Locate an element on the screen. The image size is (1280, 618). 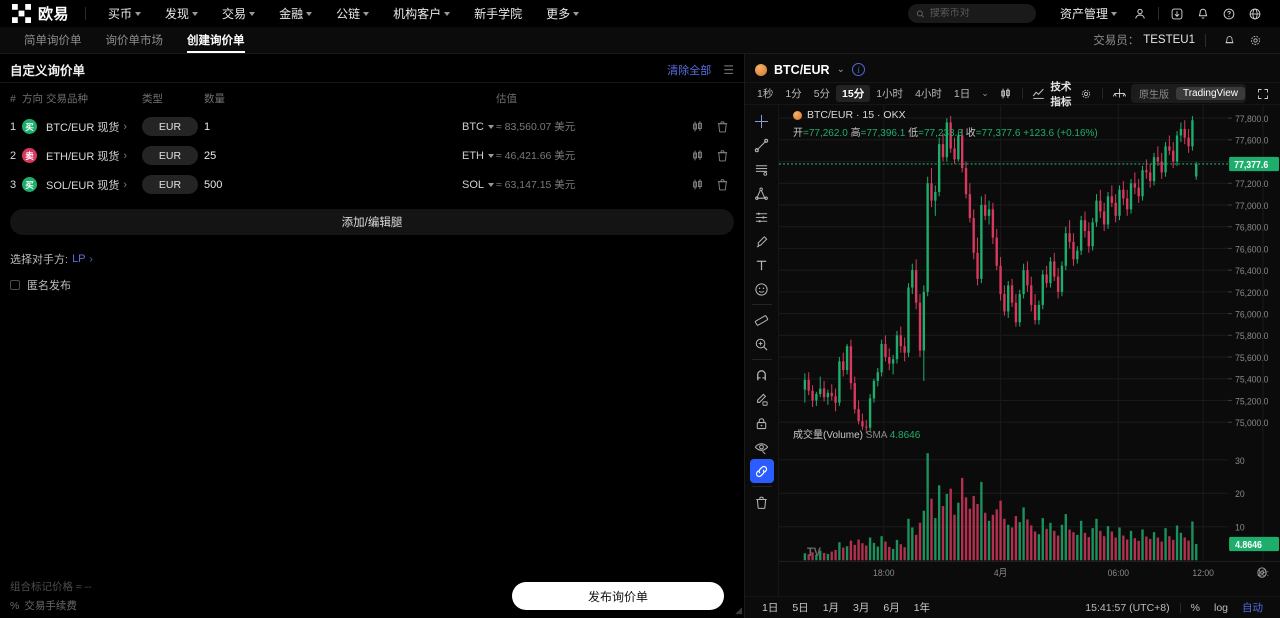
nav-item-academy: 新手学院 is located at coordinates (498, 13).